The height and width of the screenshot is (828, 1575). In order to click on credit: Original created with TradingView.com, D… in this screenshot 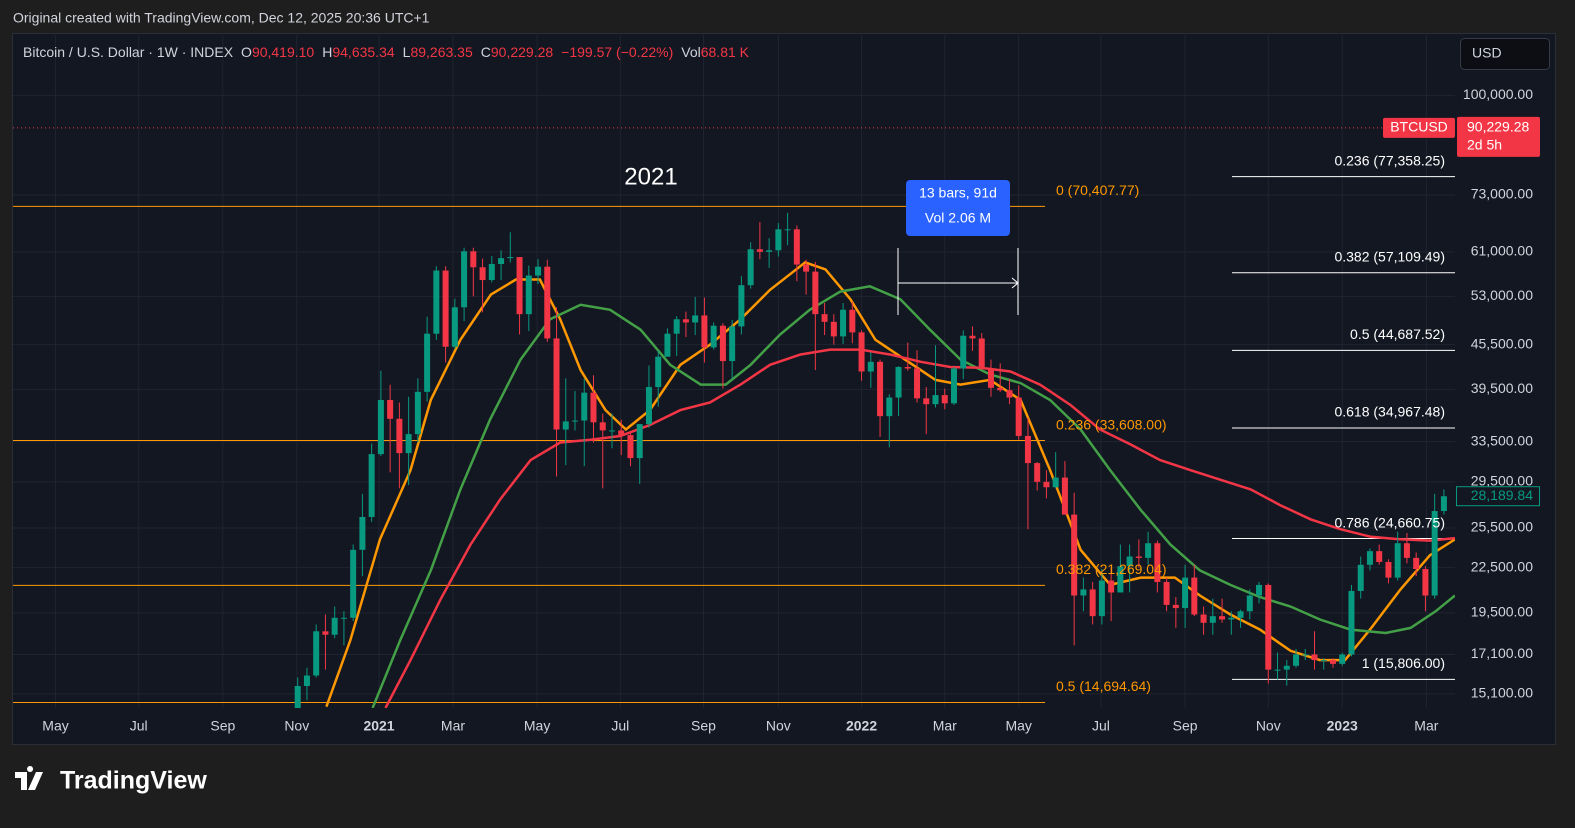, I will do `click(221, 18)`.